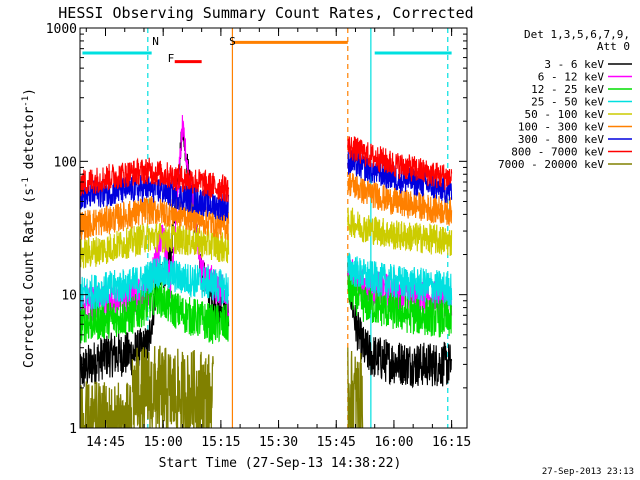 The image size is (640, 480). Describe the element at coordinates (267, 50) in the screenshot. I see `flag-bars: NF S` at that location.